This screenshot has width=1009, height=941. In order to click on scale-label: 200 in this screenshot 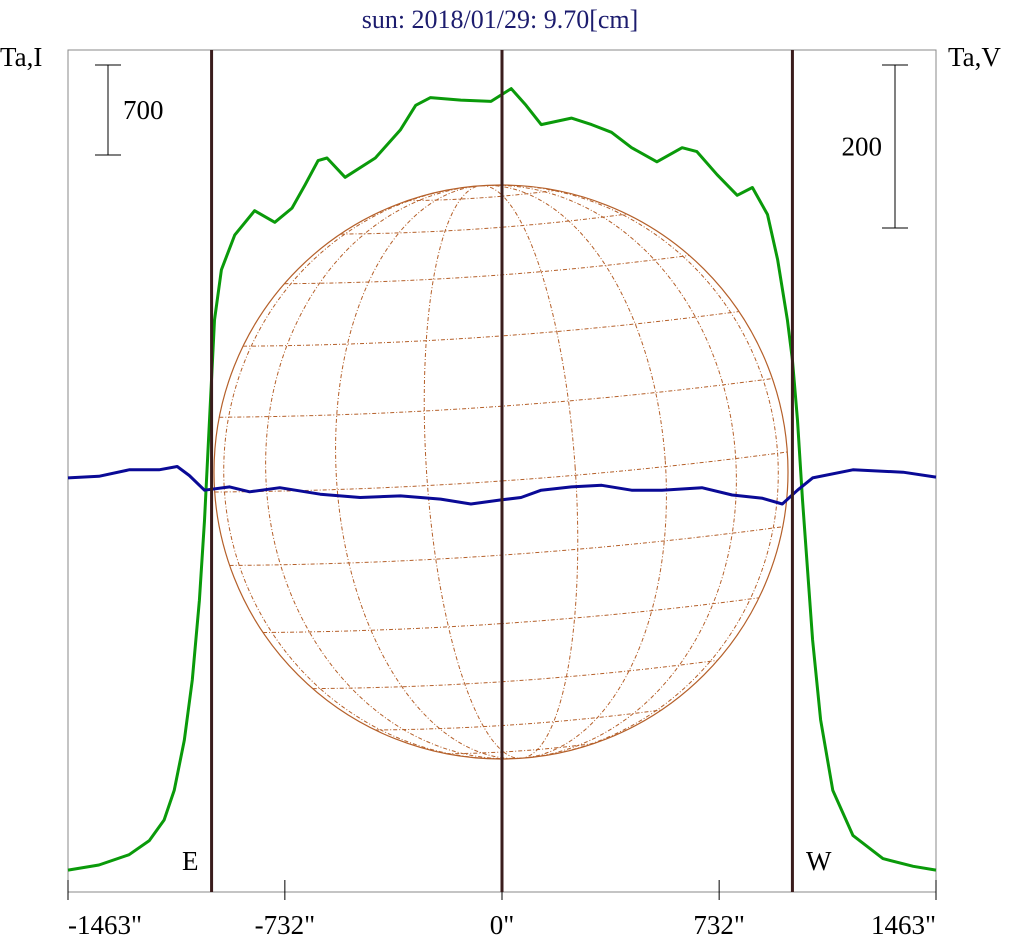, I will do `click(862, 147)`.